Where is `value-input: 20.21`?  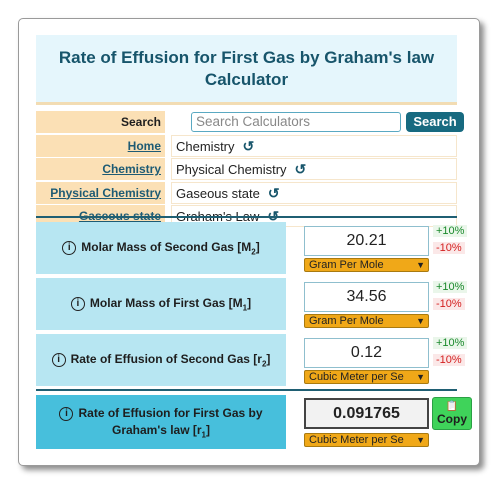 value-input: 20.21 is located at coordinates (366, 241).